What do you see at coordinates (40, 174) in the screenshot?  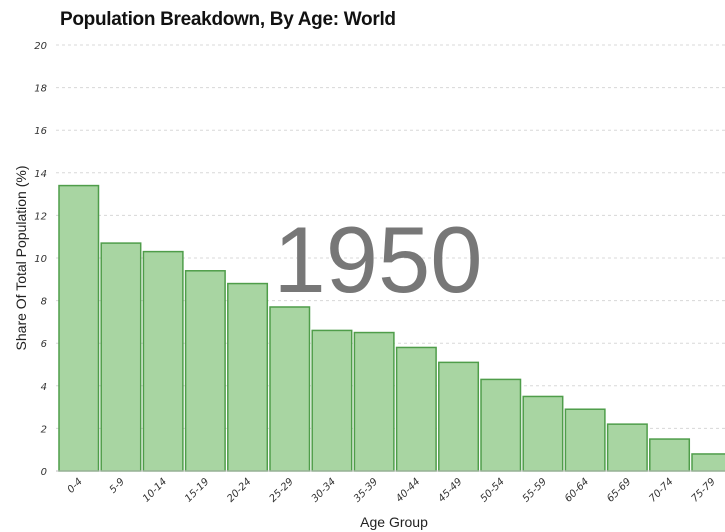 I see `y-tick-label: 14` at bounding box center [40, 174].